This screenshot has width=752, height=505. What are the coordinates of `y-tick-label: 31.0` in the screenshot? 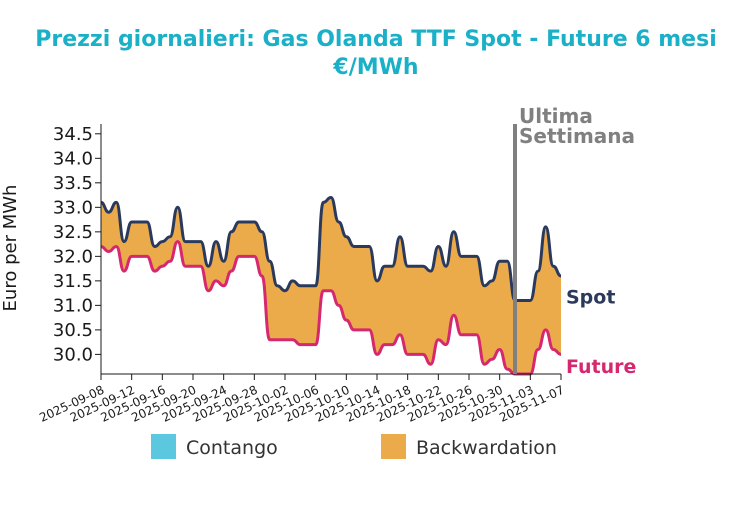 It's located at (73, 305).